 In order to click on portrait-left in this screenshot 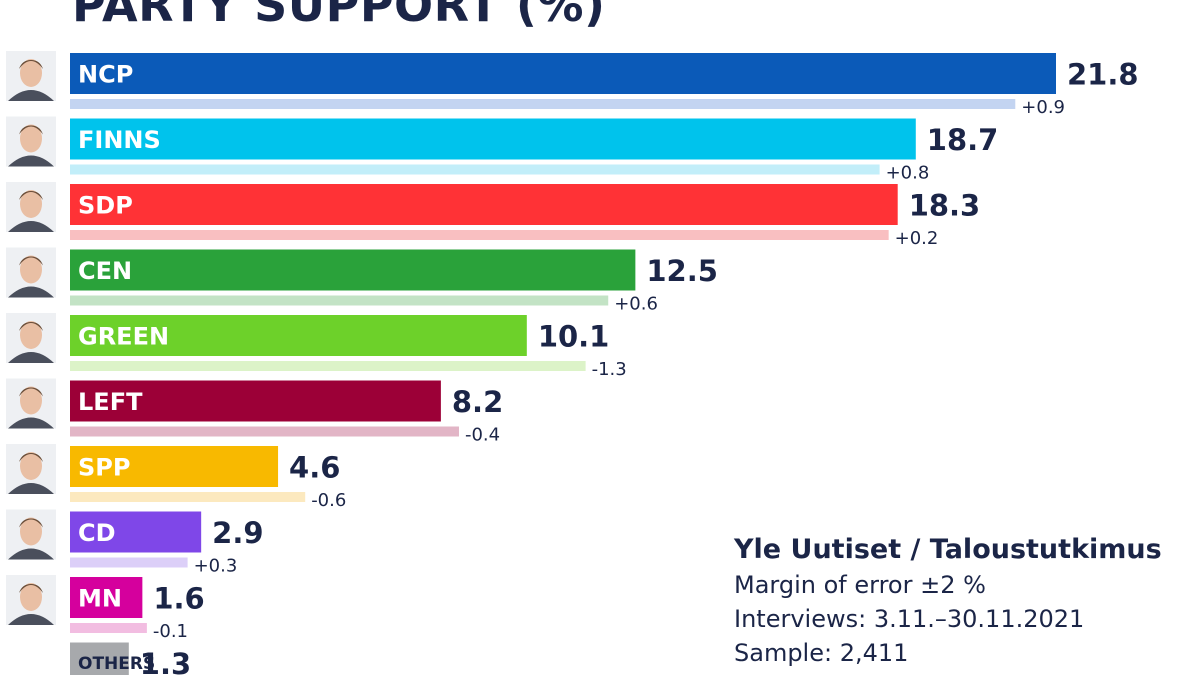, I will do `click(31, 403)`.